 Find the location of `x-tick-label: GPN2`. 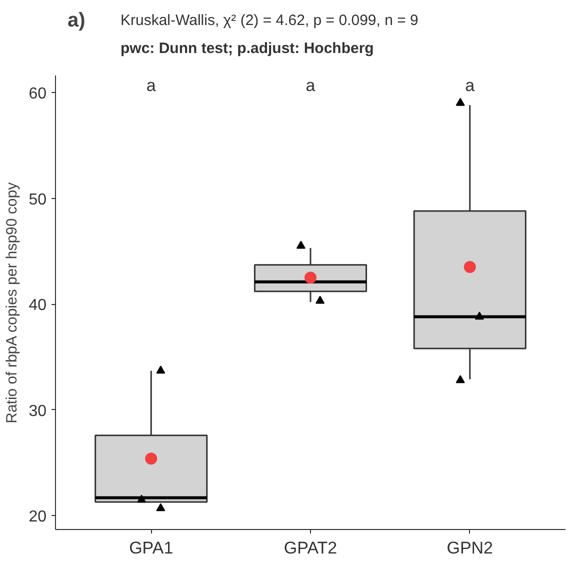

x-tick-label: GPN2 is located at coordinates (470, 548).